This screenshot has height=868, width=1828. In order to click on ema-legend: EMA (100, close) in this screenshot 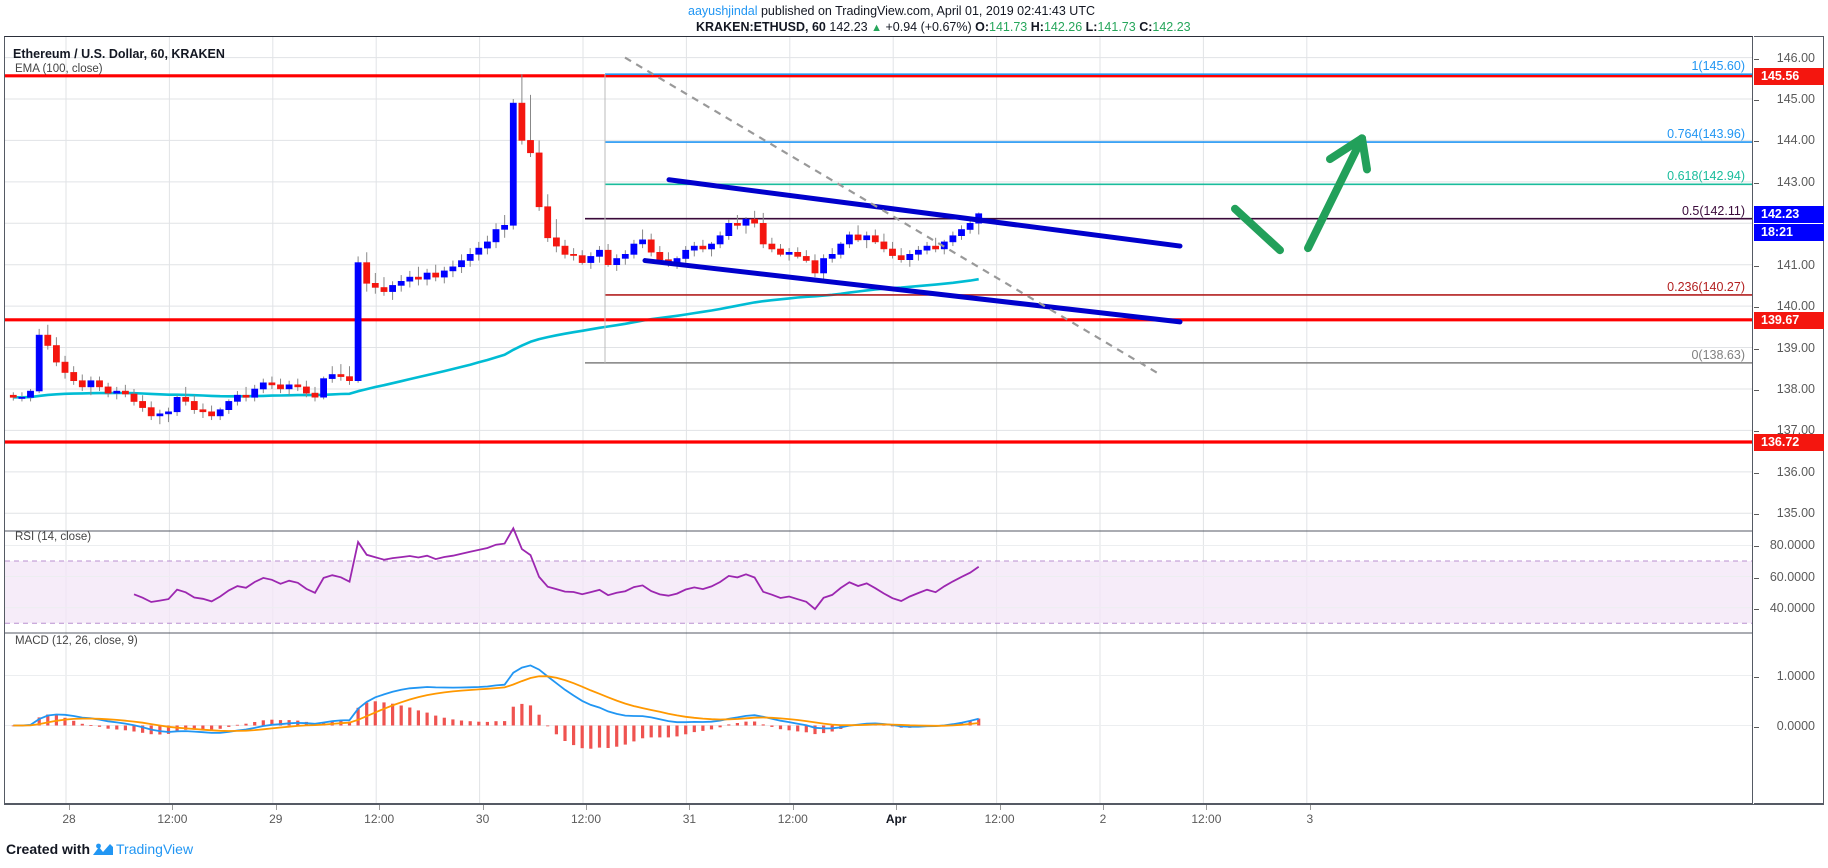, I will do `click(59, 69)`.